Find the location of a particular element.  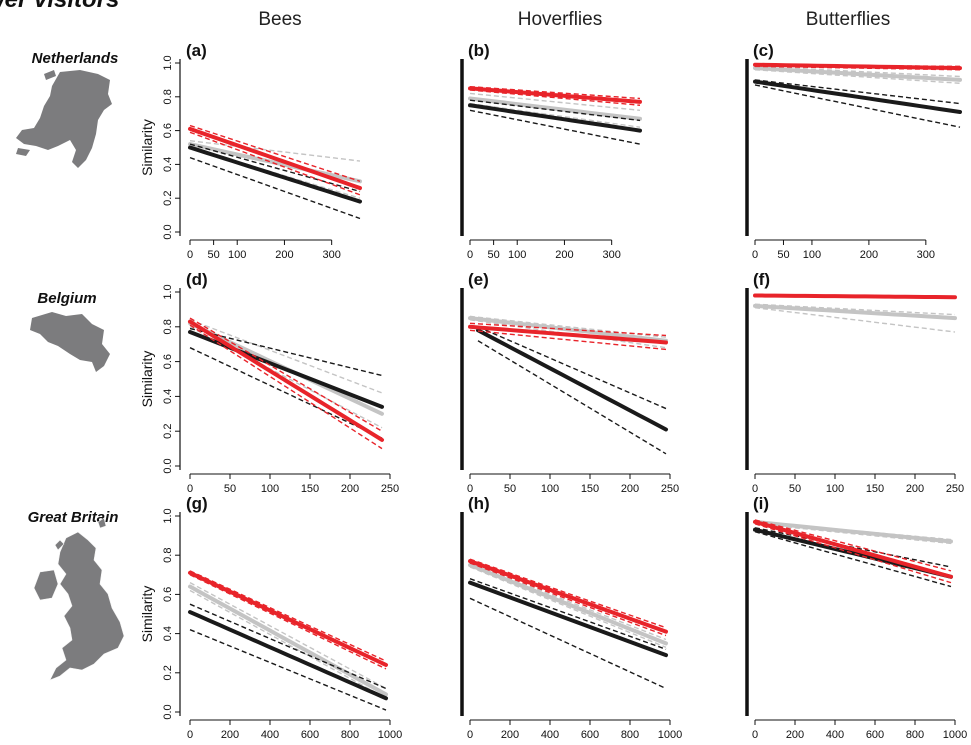

row-title-belgium: Belgium is located at coordinates (66, 298).